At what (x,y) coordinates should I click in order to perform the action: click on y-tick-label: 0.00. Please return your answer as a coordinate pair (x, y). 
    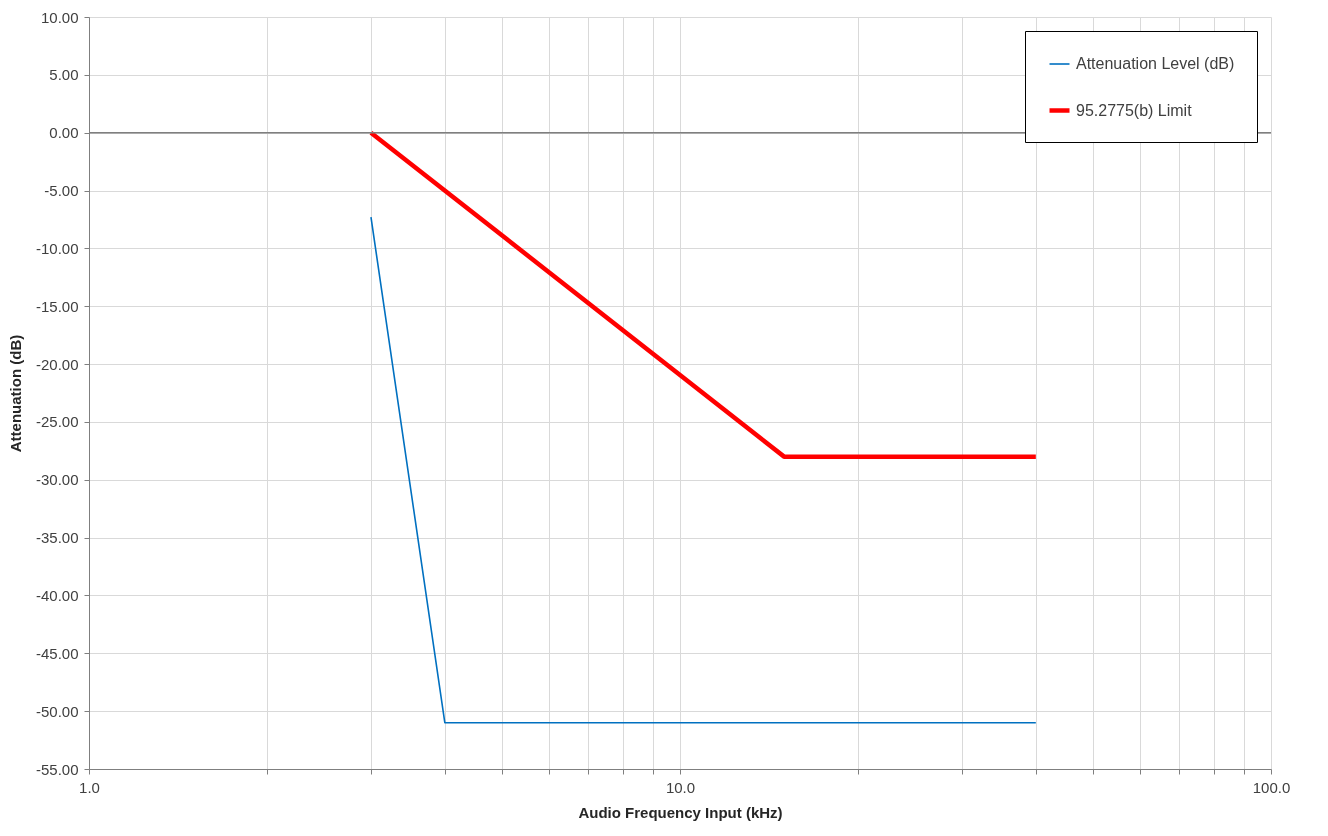
    Looking at the image, I should click on (64, 133).